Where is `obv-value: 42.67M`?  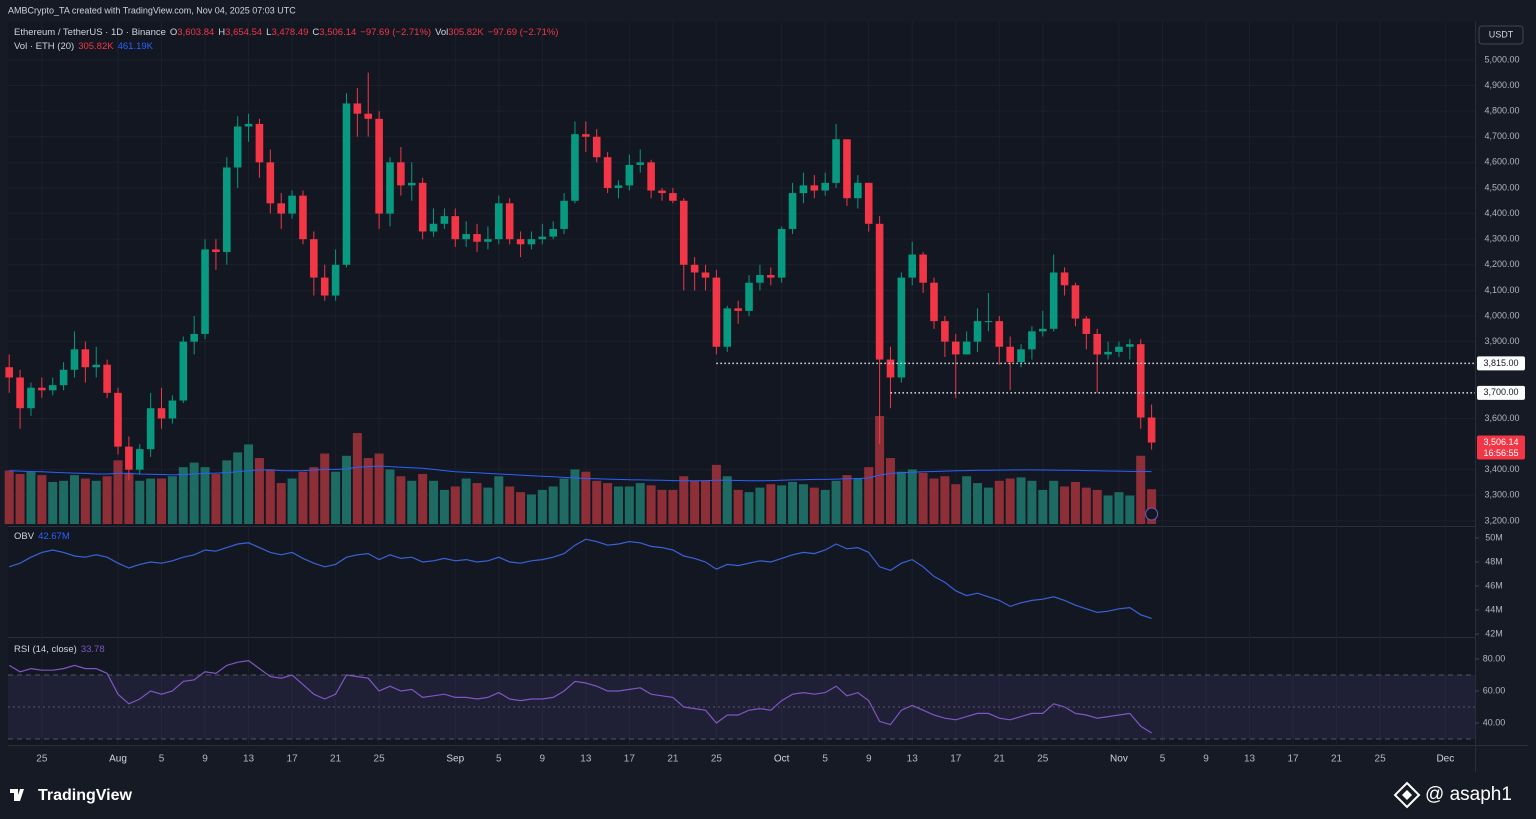
obv-value: 42.67M is located at coordinates (54, 536).